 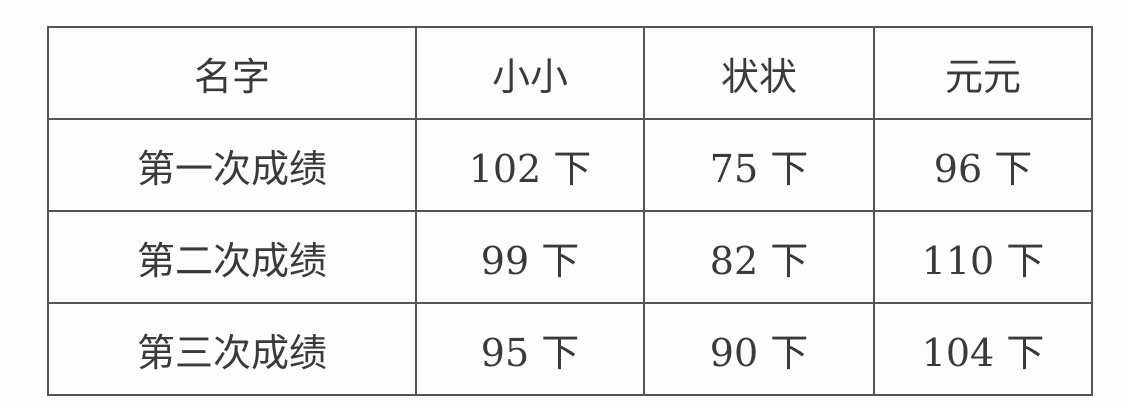 I want to click on table-cell: 102 下, so click(x=530, y=165).